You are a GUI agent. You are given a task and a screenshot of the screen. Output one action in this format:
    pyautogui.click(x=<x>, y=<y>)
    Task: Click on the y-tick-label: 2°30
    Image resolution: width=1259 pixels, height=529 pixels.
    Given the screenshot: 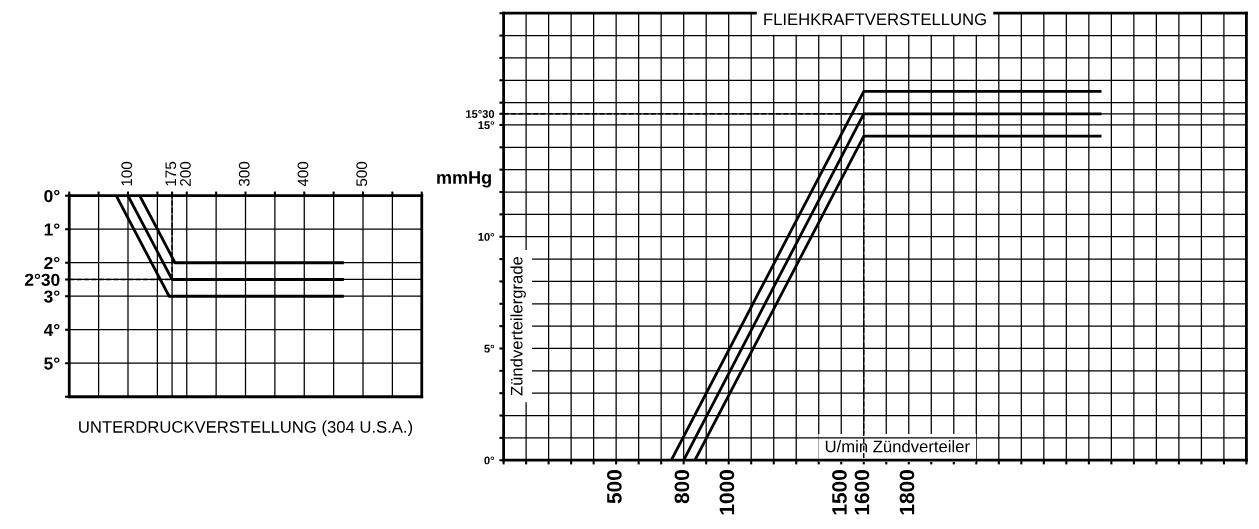 What is the action you would take?
    pyautogui.click(x=42, y=279)
    